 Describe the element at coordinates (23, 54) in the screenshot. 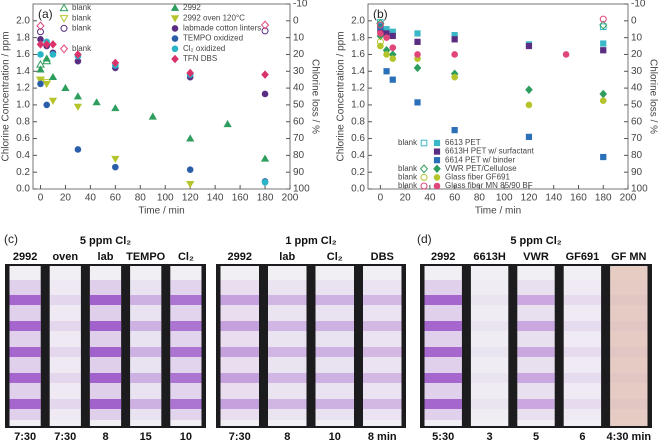

I see `y-tick-label: 1.6` at that location.